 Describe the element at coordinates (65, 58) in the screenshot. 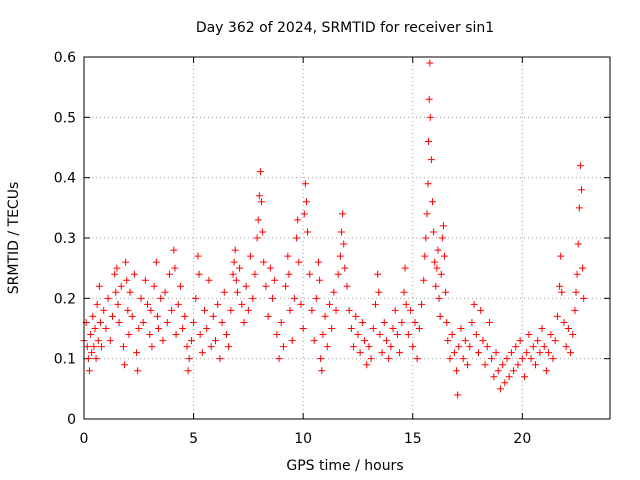

I see `y-tick-label: 0.6` at that location.